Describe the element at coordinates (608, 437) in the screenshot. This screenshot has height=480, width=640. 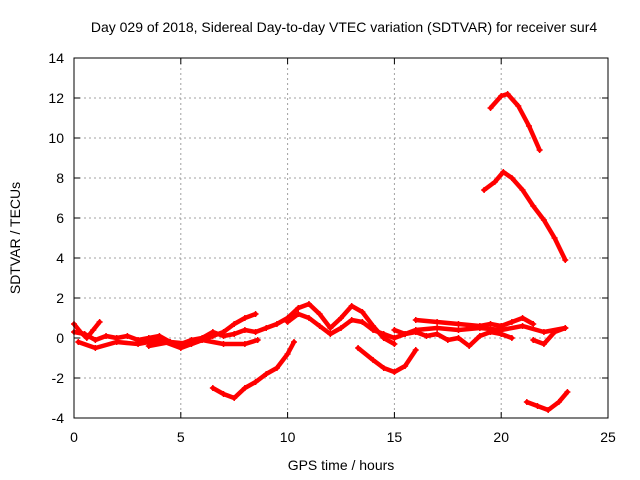
I see `x-tick-label: 25` at that location.